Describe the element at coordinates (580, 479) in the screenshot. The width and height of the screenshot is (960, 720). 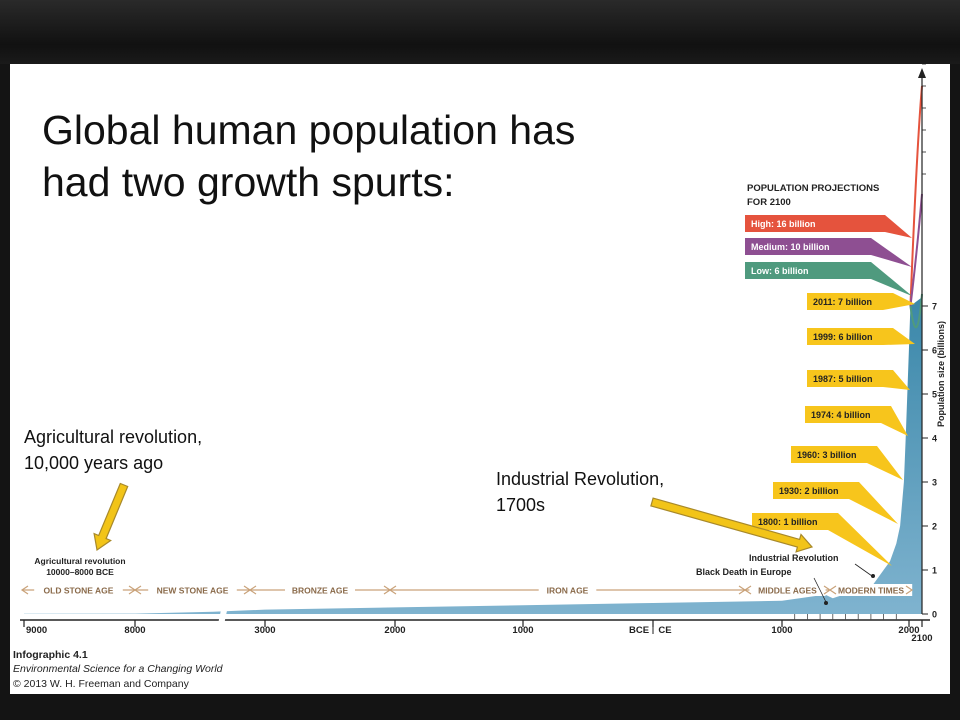
I see `callout-industrial-line-1: Industrial Revolution,` at that location.